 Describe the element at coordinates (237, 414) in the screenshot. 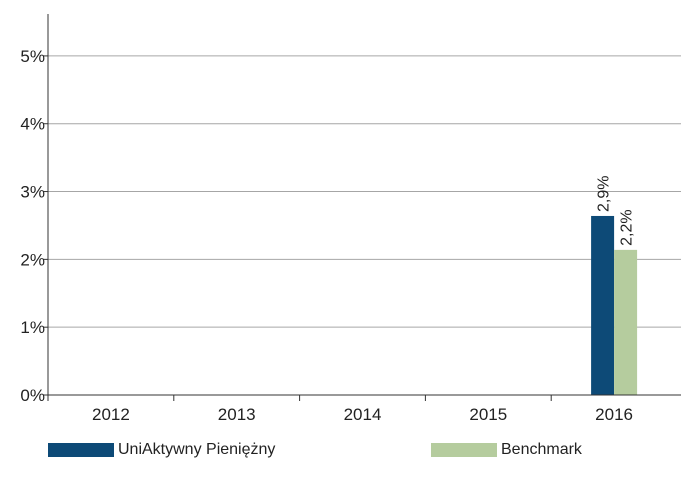

I see `x-tick-label: 2013` at that location.